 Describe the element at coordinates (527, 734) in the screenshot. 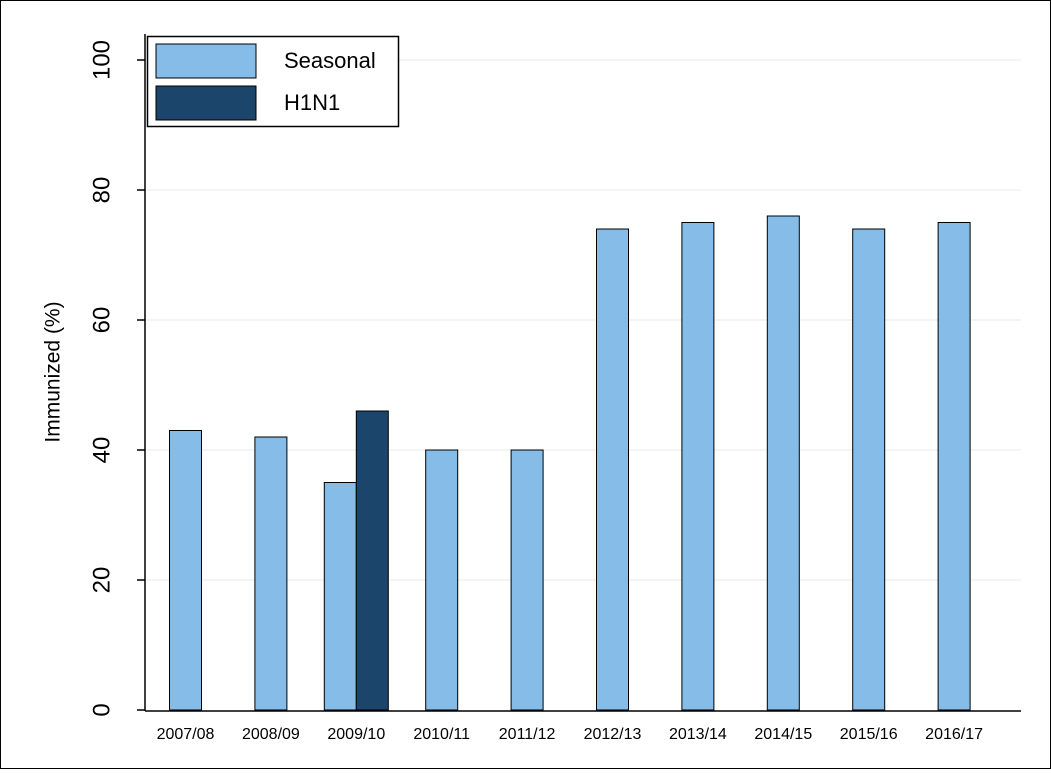

I see `x-tick-label: 2011/12` at that location.